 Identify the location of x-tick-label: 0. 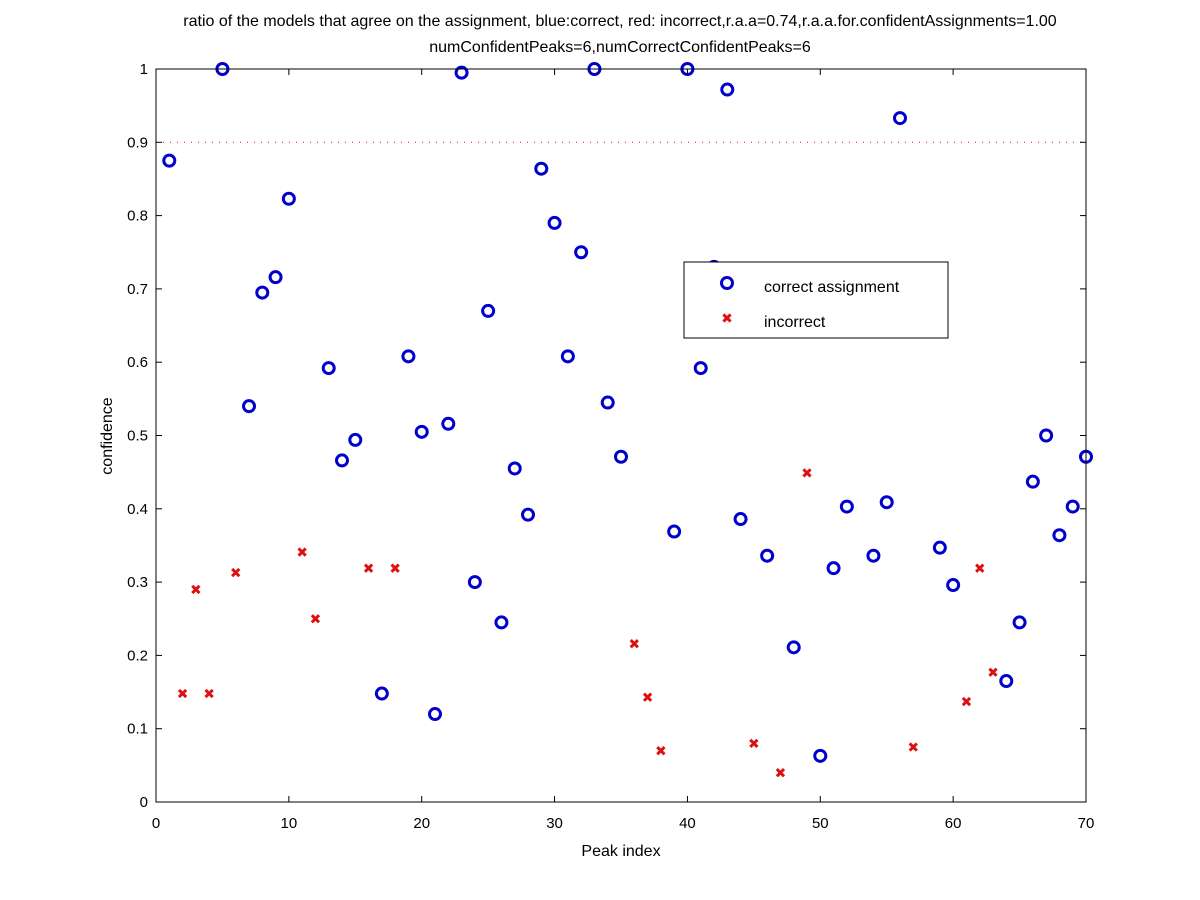
(156, 823).